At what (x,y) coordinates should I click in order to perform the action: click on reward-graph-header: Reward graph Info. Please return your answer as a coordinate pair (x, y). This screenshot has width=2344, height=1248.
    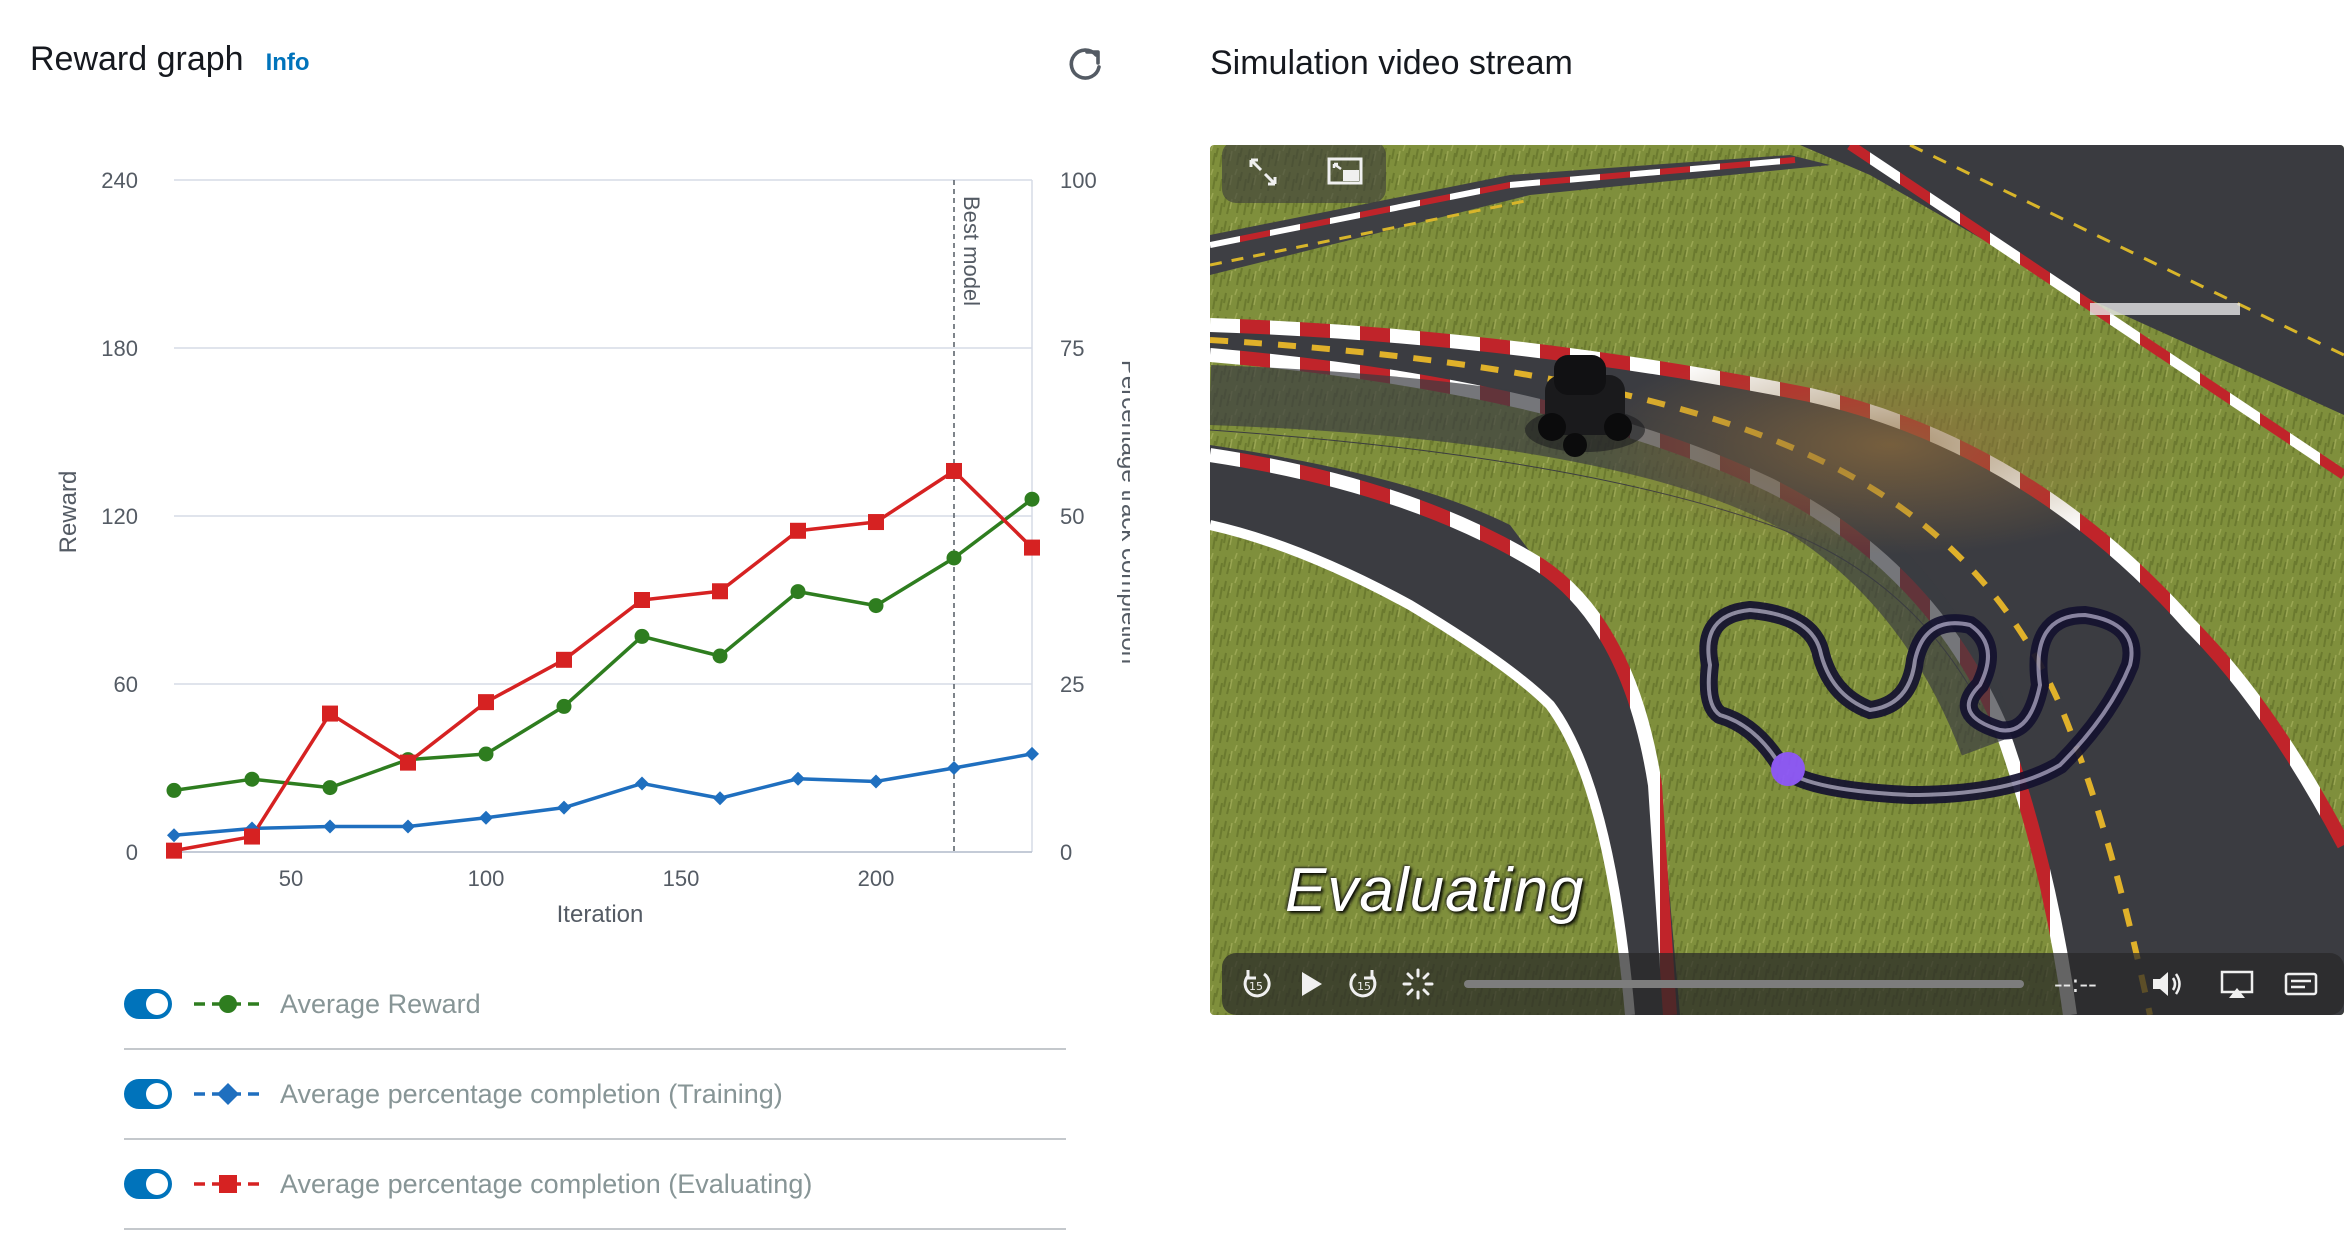
    Looking at the image, I should click on (170, 65).